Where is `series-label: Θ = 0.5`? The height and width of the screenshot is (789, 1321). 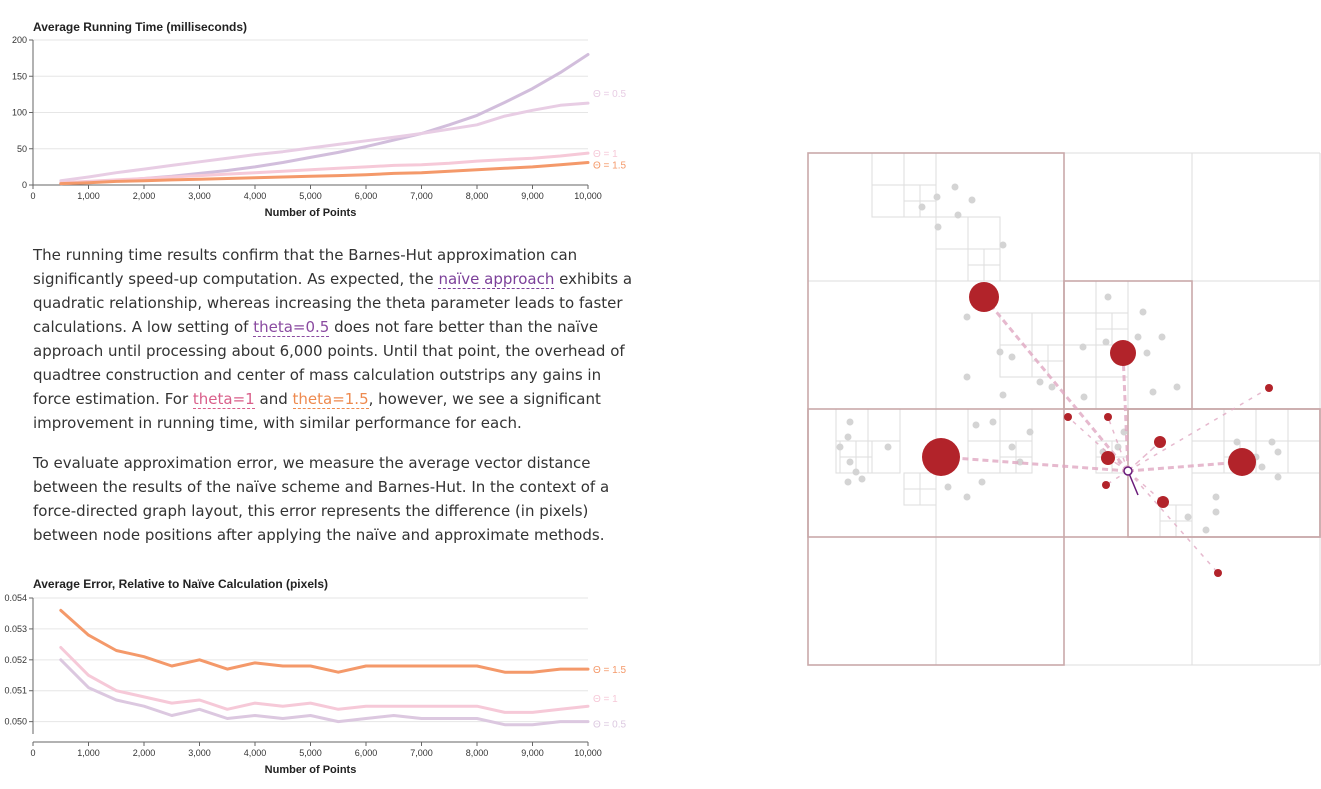
series-label: Θ = 0.5 is located at coordinates (610, 94).